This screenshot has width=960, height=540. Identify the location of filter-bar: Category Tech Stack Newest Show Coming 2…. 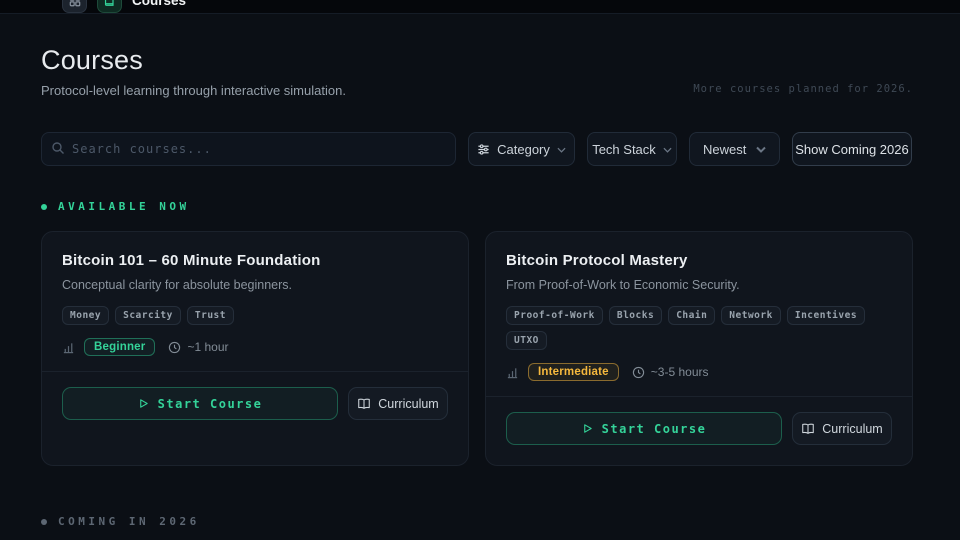
(477, 149).